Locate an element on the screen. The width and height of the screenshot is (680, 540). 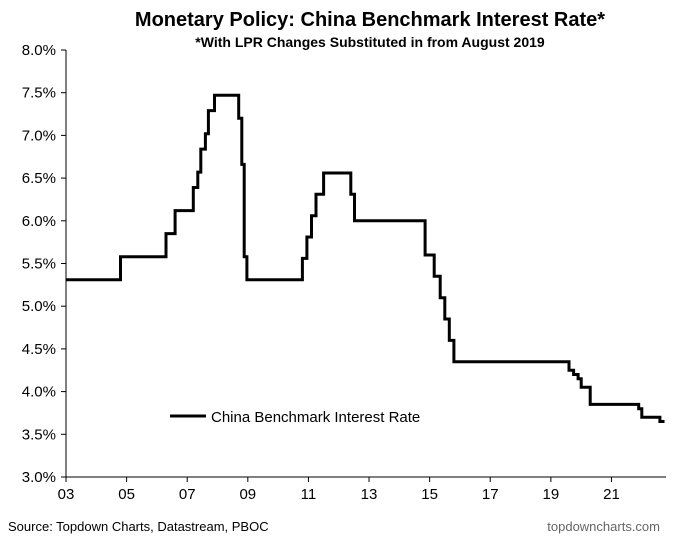
y-tick-label: 7.0% is located at coordinates (39, 135).